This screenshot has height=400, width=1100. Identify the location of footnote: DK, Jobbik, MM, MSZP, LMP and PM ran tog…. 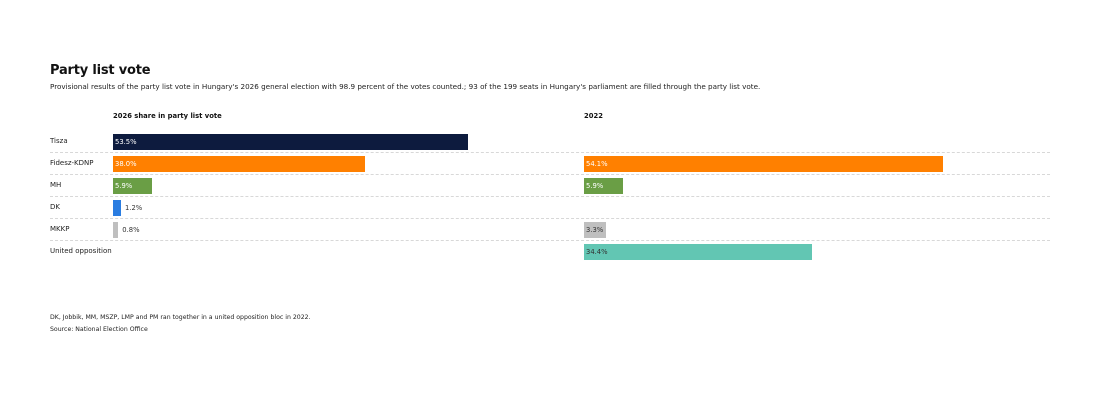
(180, 317).